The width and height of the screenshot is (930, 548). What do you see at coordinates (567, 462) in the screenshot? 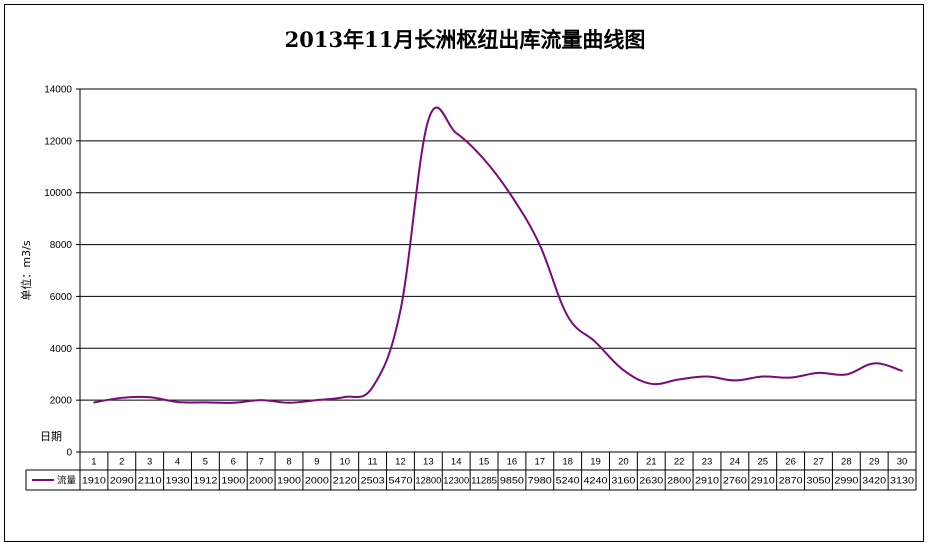
I see `x-tick-label: 18` at bounding box center [567, 462].